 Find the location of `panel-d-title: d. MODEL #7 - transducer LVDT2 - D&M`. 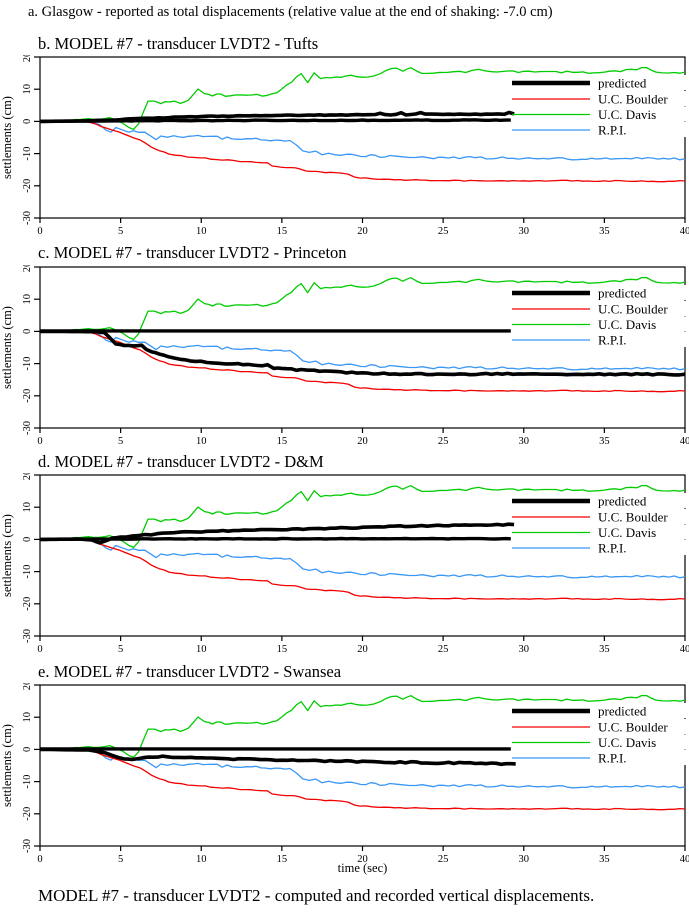

panel-d-title: d. MODEL #7 - transducer LVDT2 - D&M is located at coordinates (181, 461).